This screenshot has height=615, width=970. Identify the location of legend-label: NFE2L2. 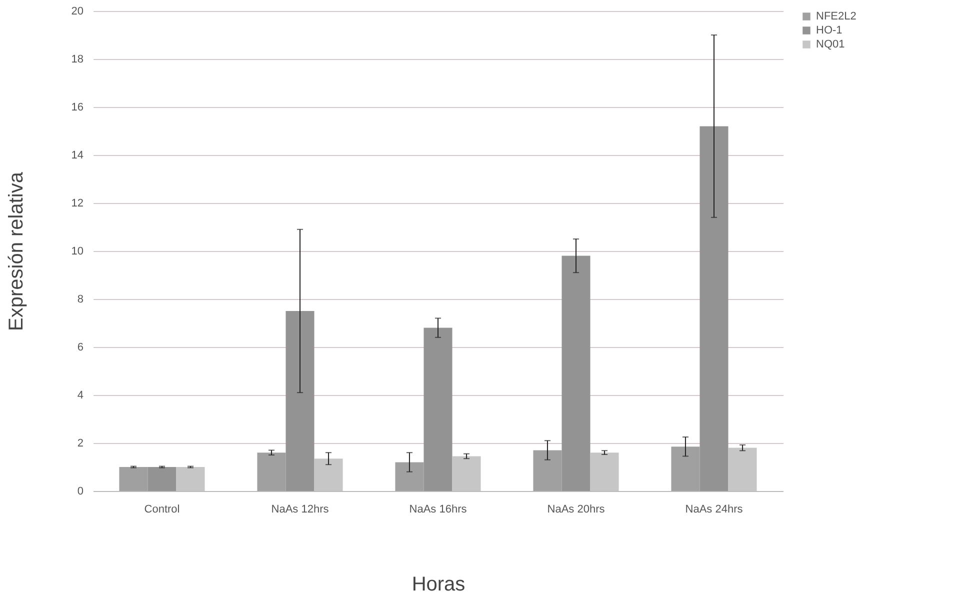
(836, 16).